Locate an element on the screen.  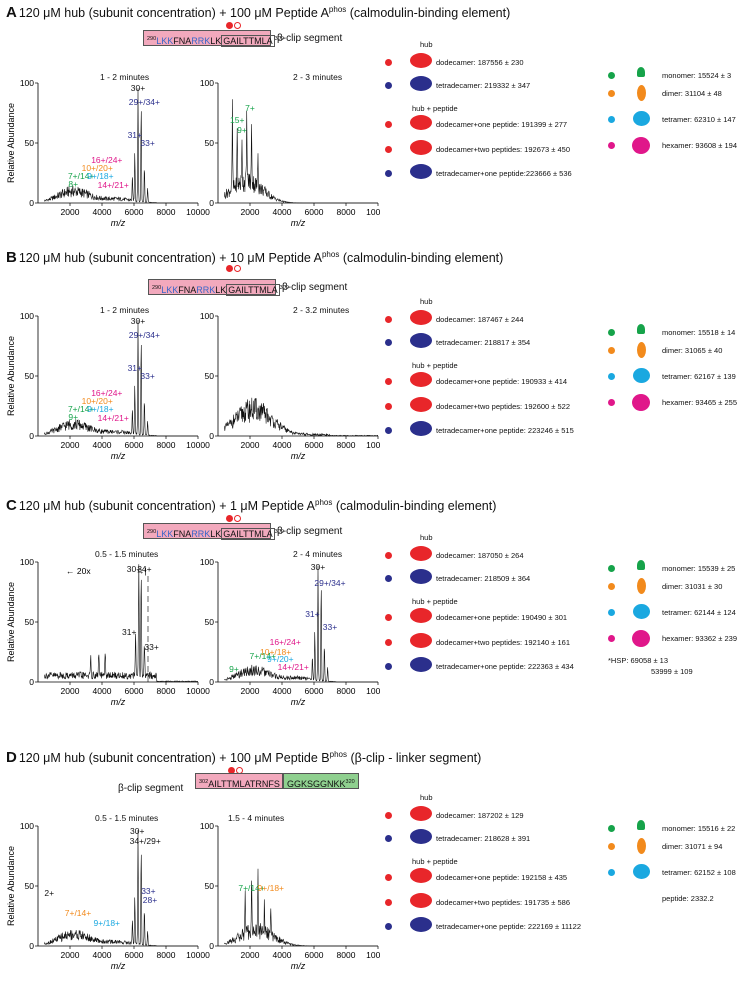
legend-entry: dodecamer: 187556 ± 230 is located at coordinates (480, 62).